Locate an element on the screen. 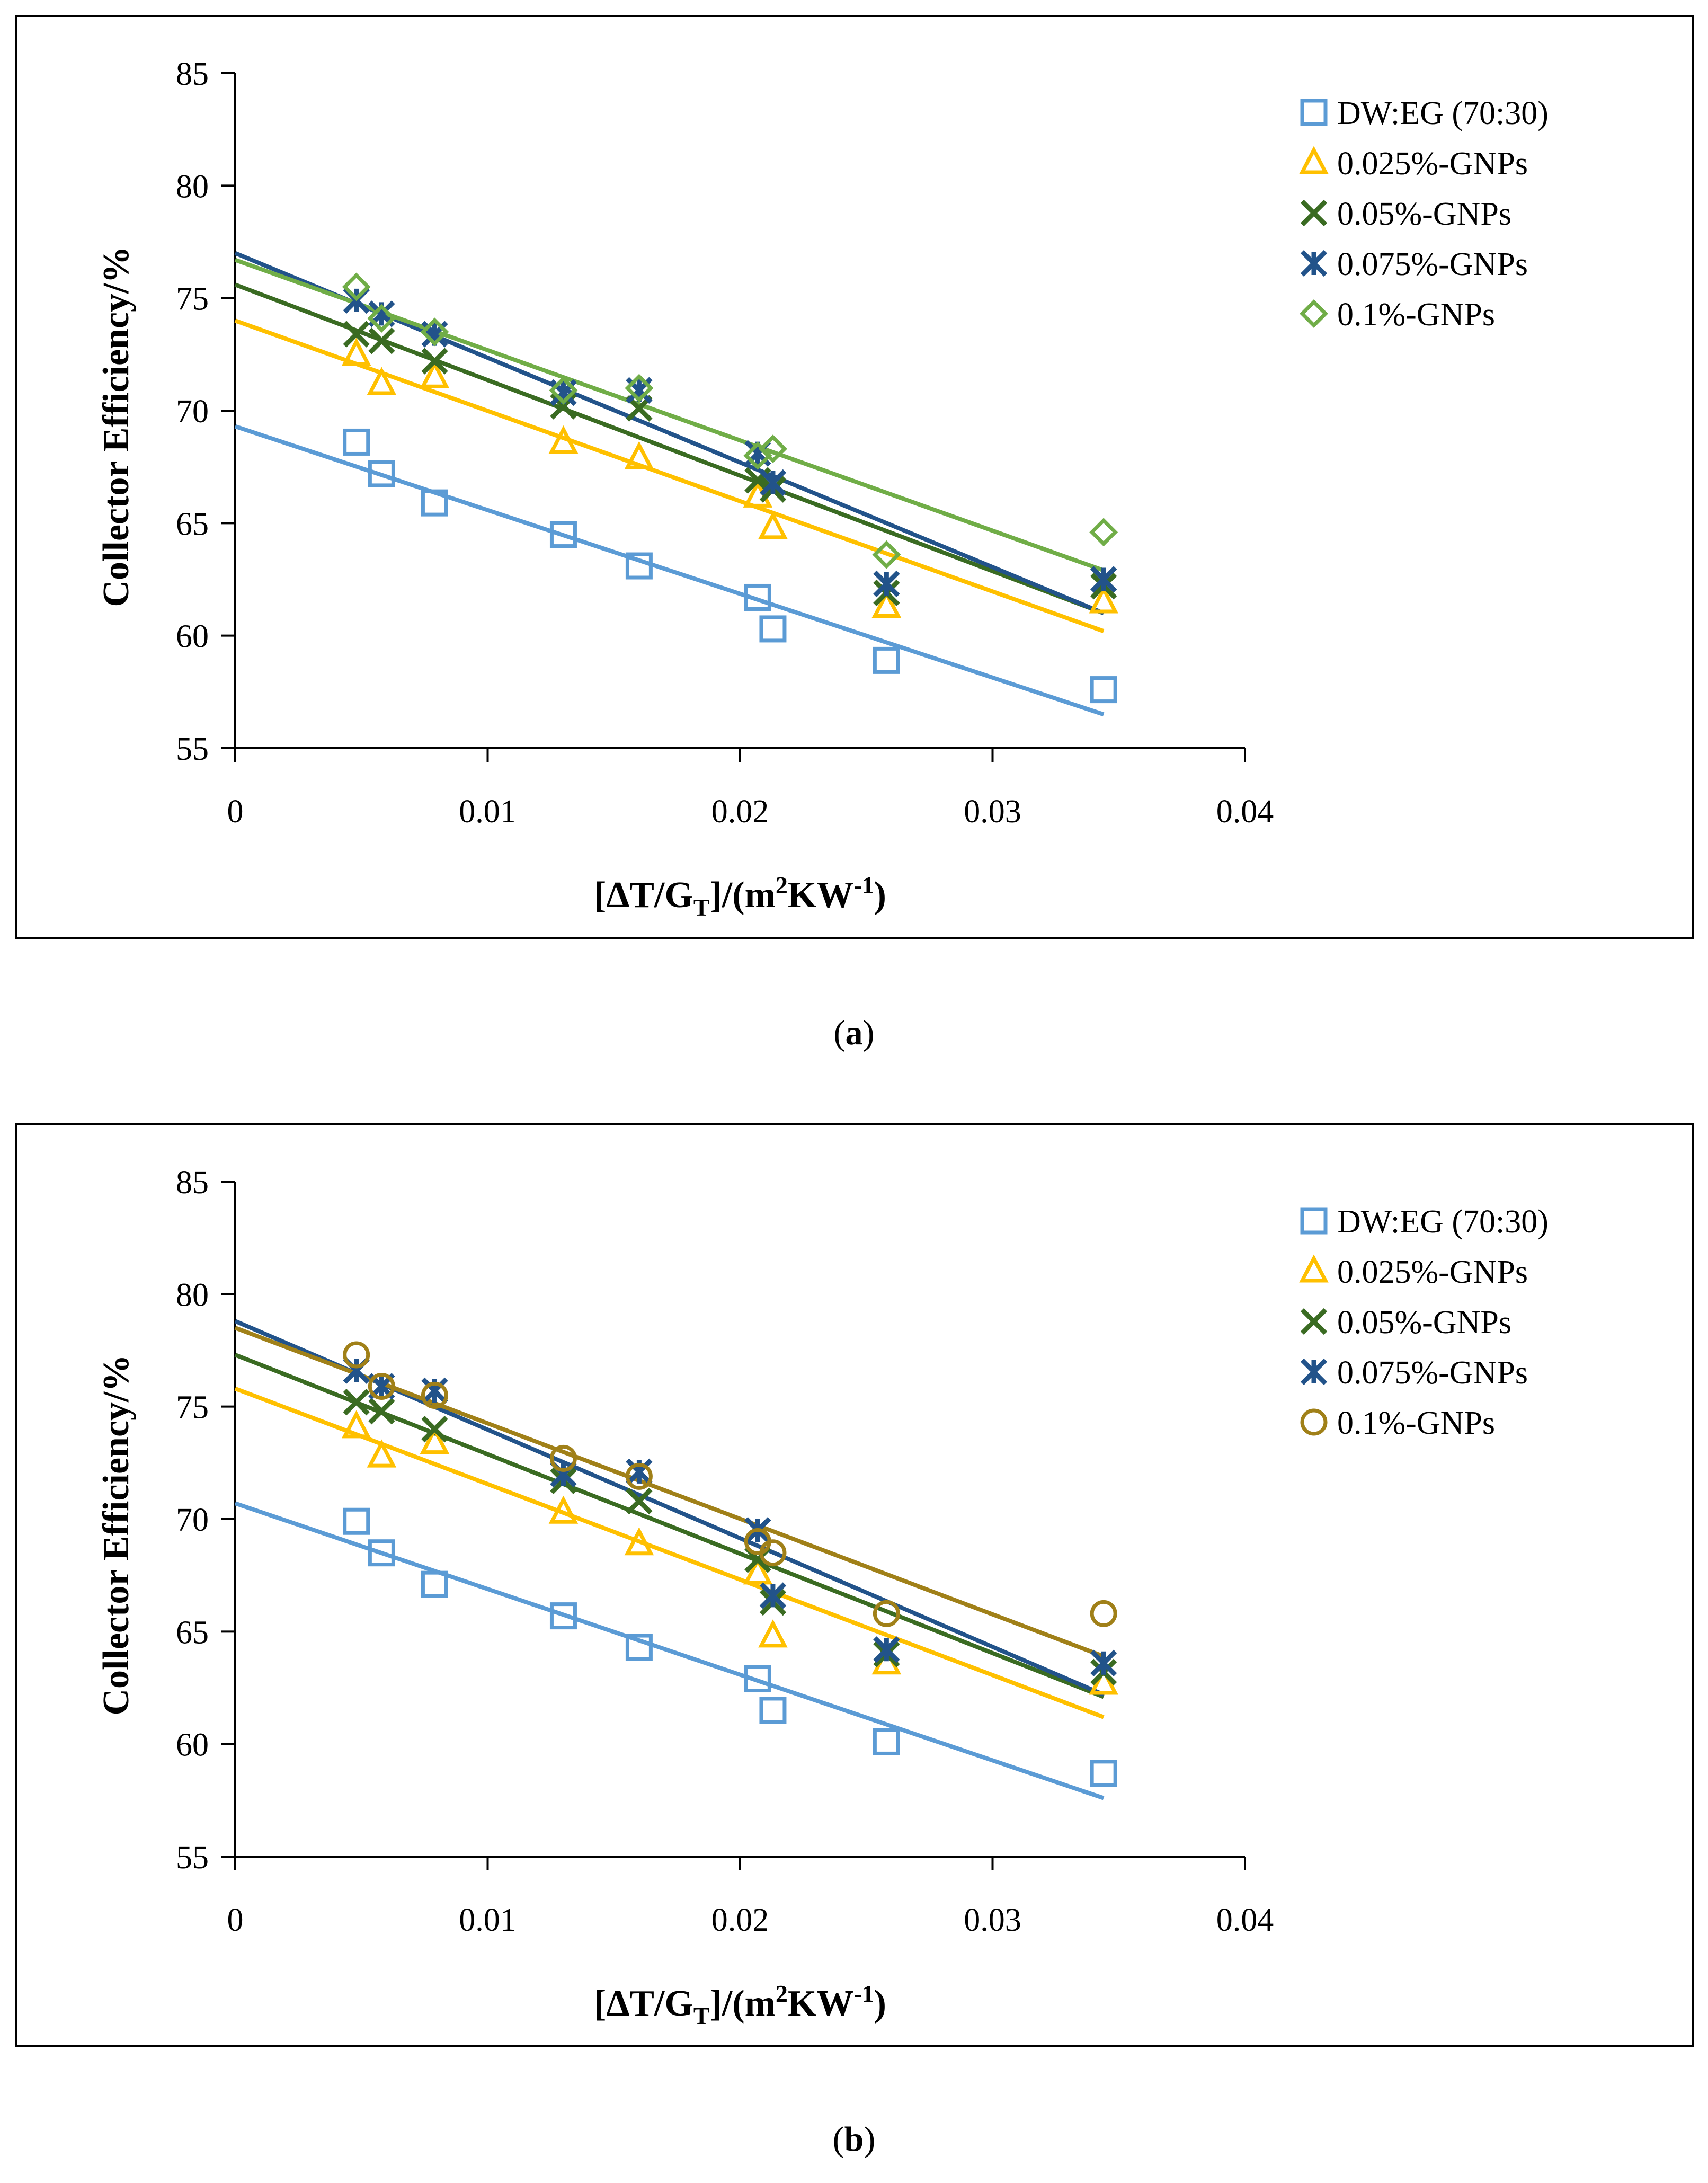 The height and width of the screenshot is (2183, 1708). legend-marker-3-stroke is located at coordinates (1314, 213).